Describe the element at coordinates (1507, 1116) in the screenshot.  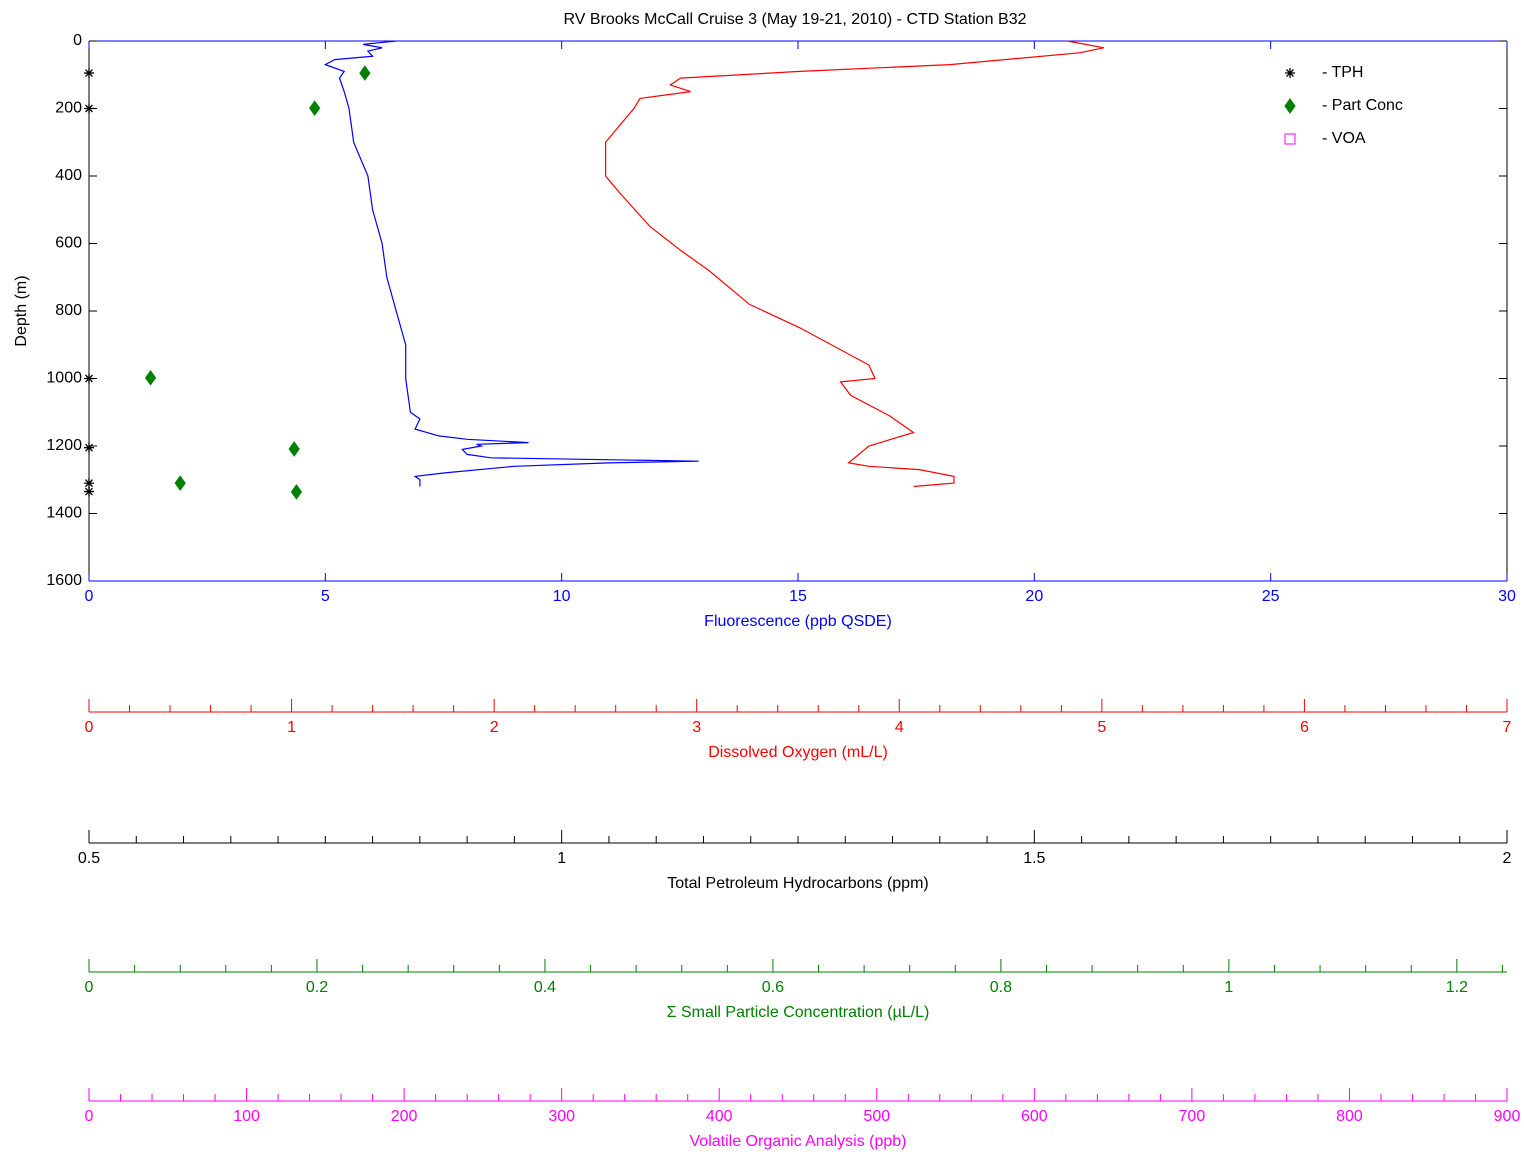
I see `x-tick-label: 900` at that location.